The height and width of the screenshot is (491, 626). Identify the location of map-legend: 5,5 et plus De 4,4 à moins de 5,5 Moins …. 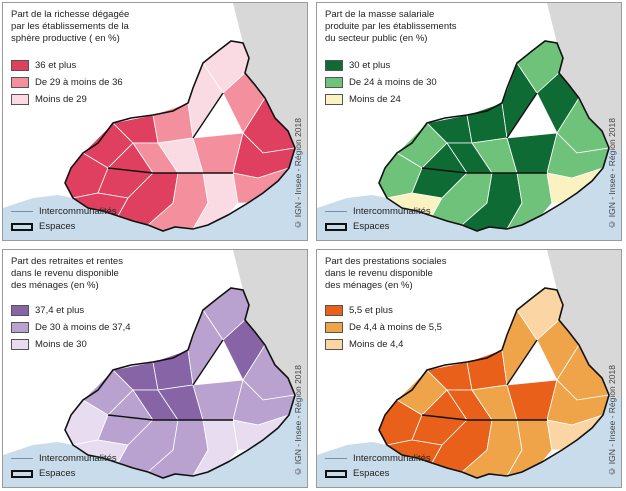
(383, 327).